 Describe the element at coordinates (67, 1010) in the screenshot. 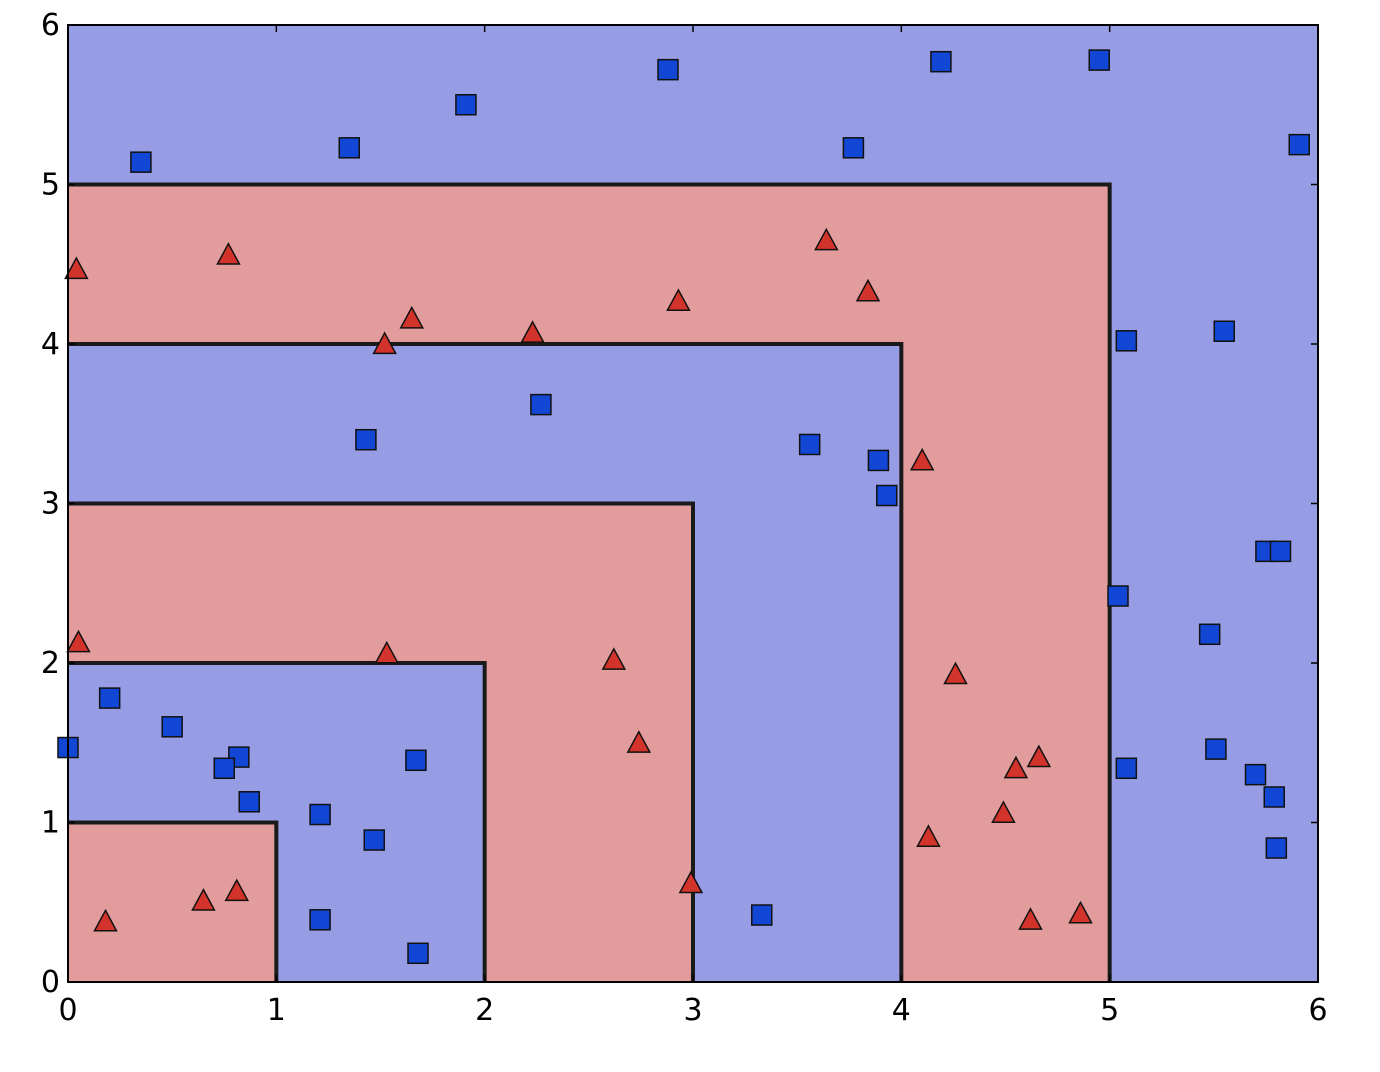

I see `x-tick-label: 0` at that location.